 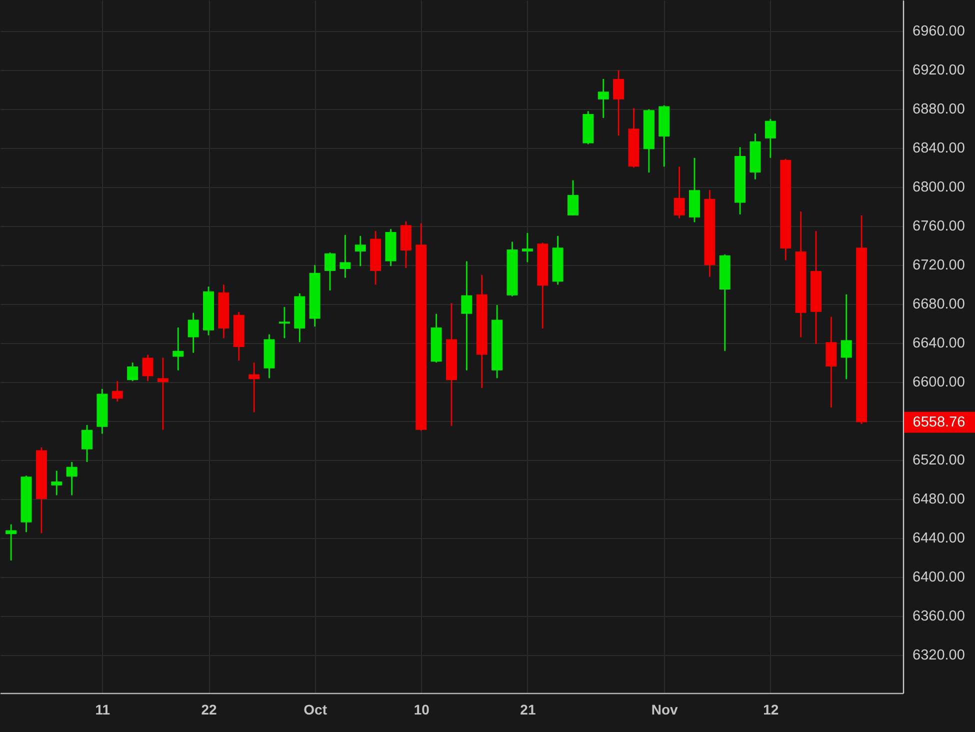 I want to click on x-tick-label: 11, so click(x=102, y=710).